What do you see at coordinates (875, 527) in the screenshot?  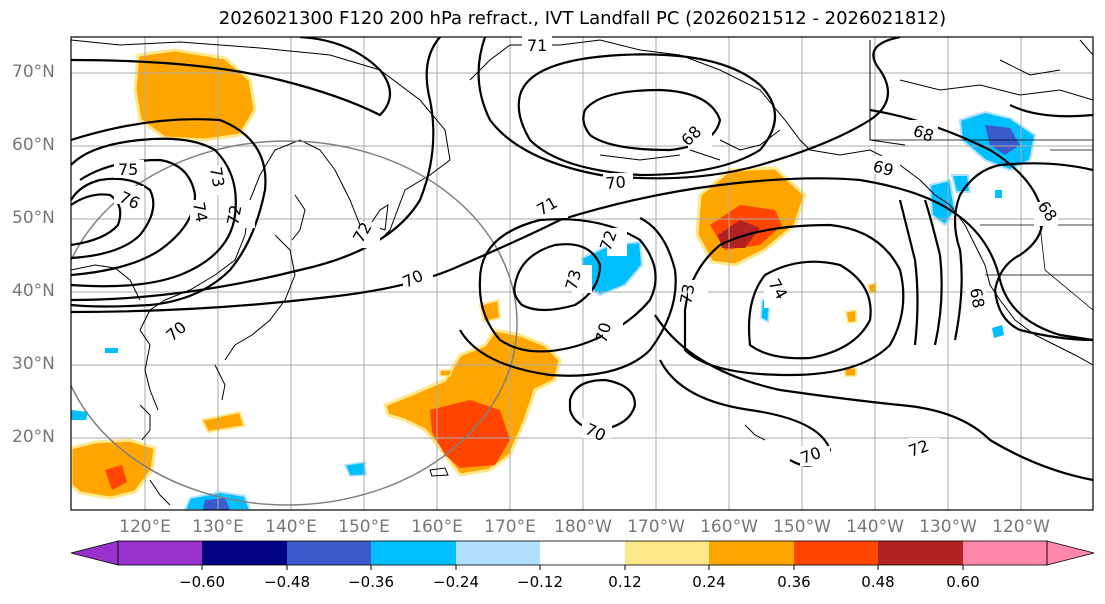 I see `lon-label: 140°W` at bounding box center [875, 527].